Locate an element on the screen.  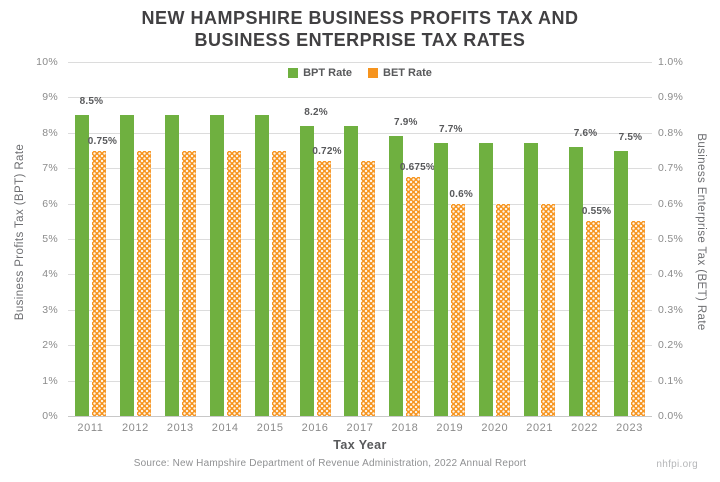
bet-bar-2021 is located at coordinates (548, 309).